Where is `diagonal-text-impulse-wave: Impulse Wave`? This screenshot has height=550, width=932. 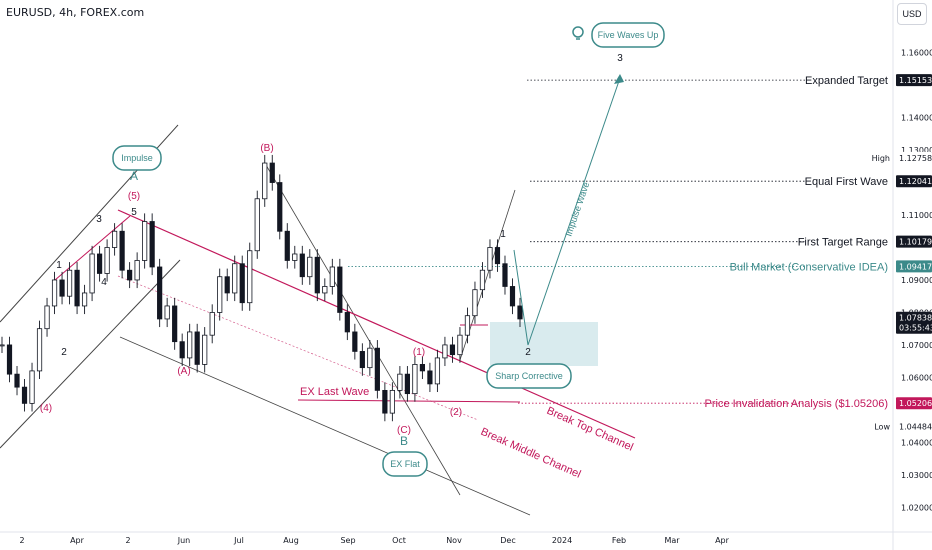
diagonal-text-impulse-wave: Impulse Wave is located at coordinates (577, 209).